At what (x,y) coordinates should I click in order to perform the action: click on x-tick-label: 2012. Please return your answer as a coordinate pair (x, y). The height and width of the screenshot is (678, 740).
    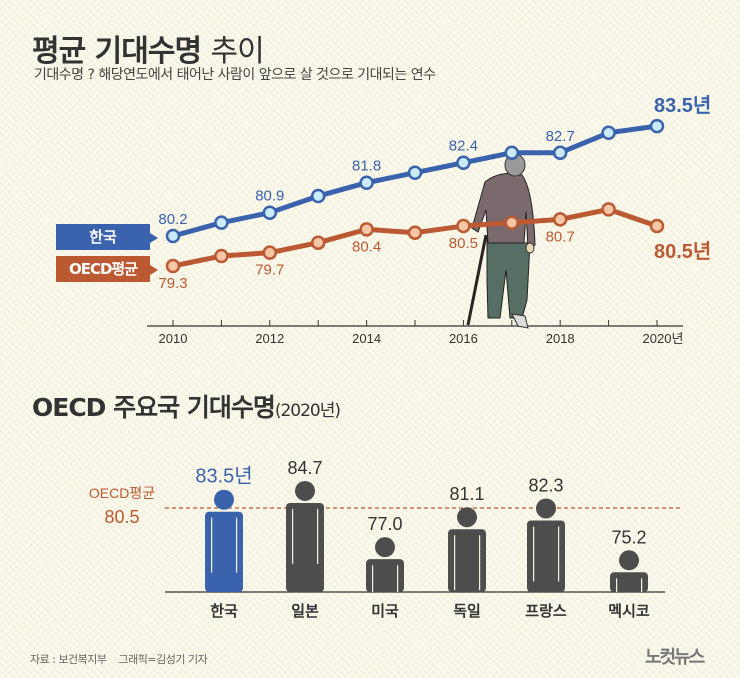
    Looking at the image, I should click on (269, 338).